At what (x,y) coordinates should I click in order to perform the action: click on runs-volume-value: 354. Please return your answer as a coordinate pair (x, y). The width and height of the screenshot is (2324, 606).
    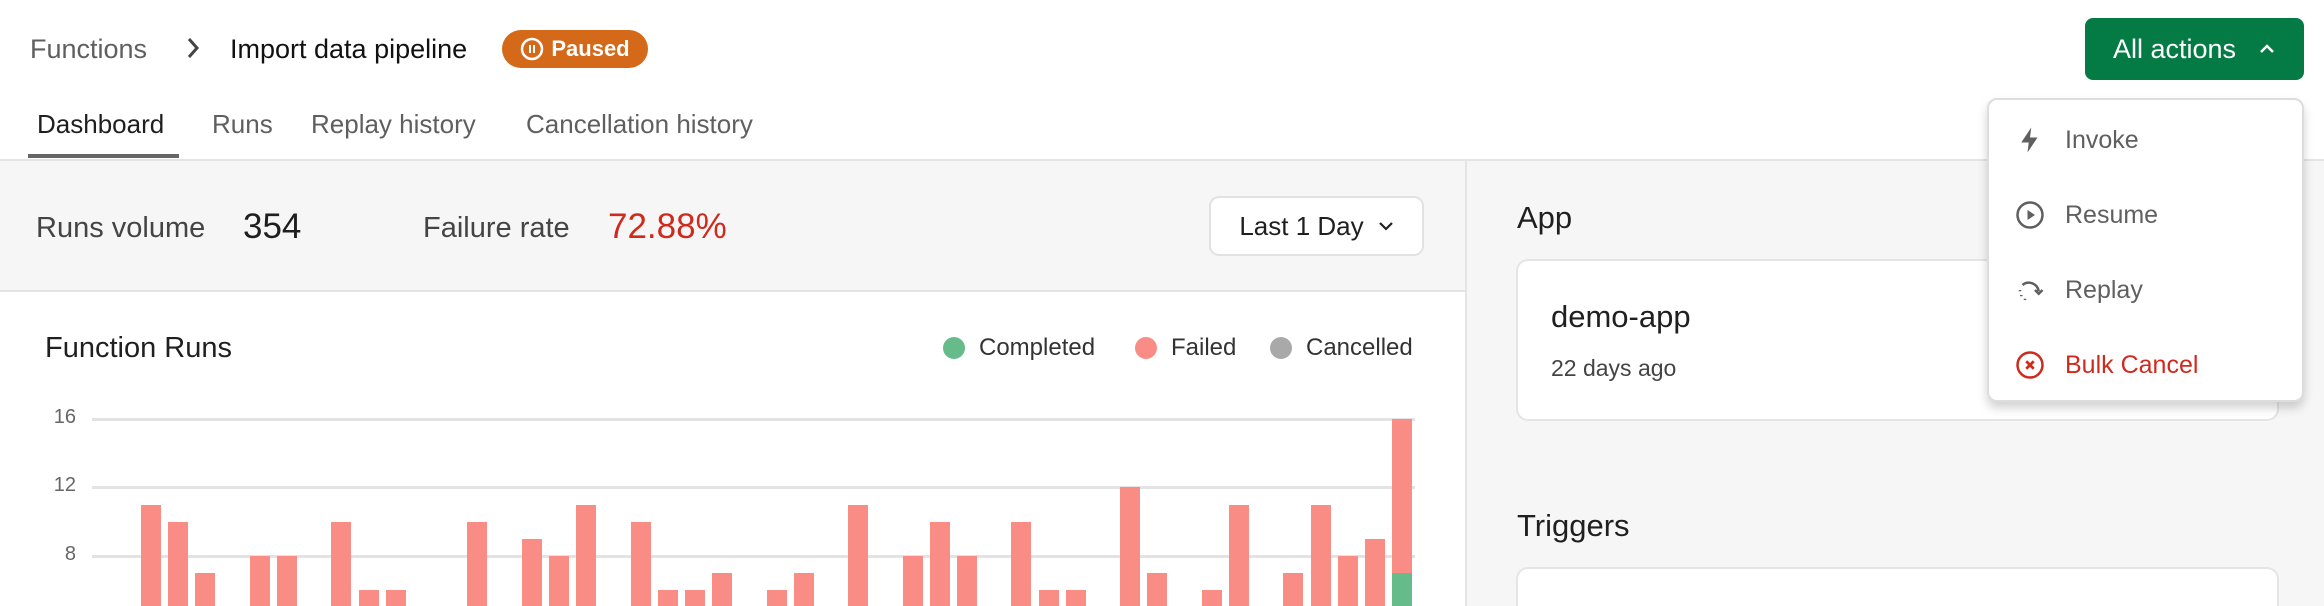
    Looking at the image, I should click on (272, 226).